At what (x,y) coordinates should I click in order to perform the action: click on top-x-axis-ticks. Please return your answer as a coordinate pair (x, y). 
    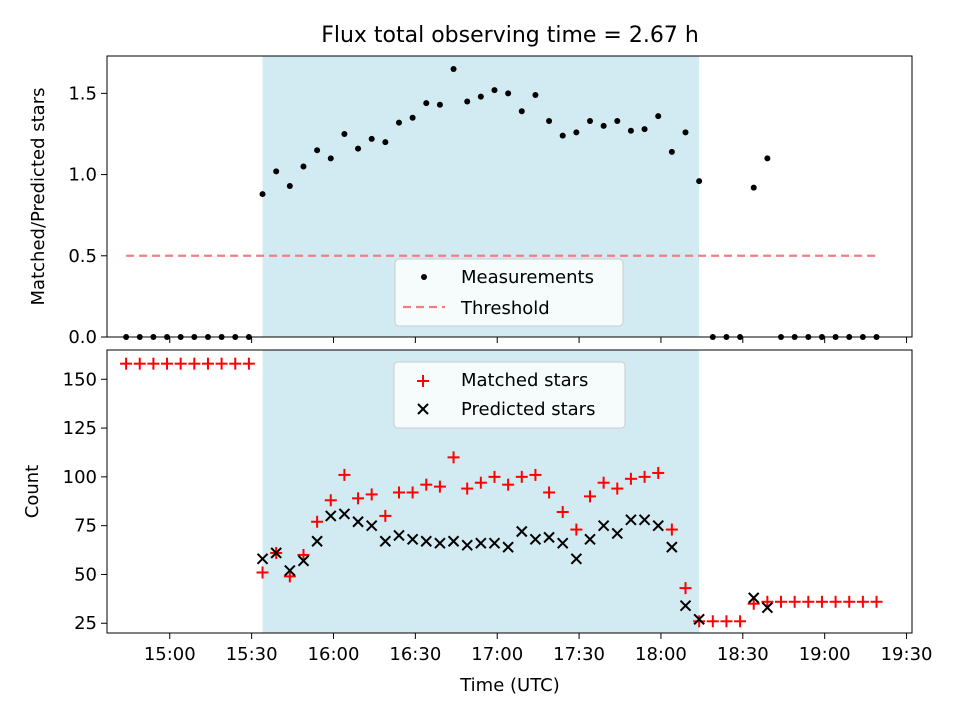
    Looking at the image, I should click on (538, 340).